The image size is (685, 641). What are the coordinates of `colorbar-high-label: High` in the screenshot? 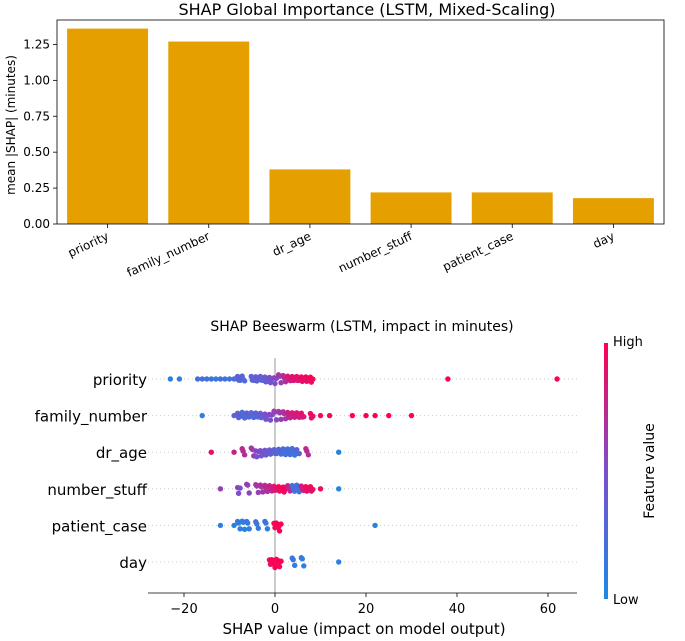 It's located at (628, 342).